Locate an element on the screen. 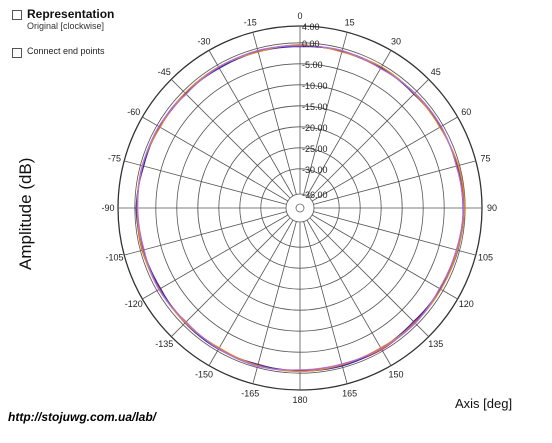 This screenshot has height=443, width=552. center-marker is located at coordinates (300, 208).